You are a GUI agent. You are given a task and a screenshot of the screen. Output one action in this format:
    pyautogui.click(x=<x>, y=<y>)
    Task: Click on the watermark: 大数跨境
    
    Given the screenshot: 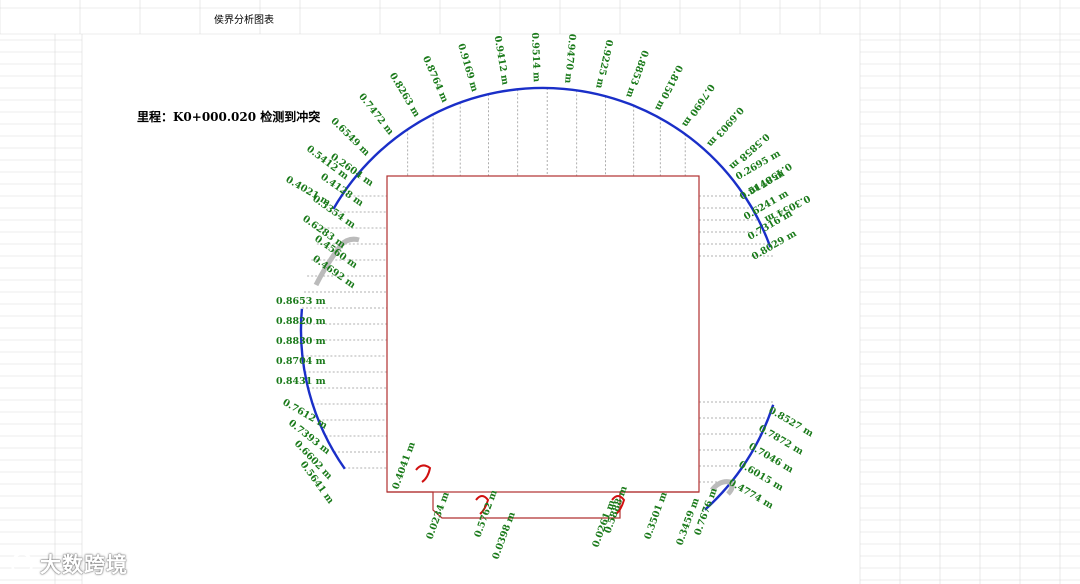 What is the action you would take?
    pyautogui.click(x=69, y=564)
    